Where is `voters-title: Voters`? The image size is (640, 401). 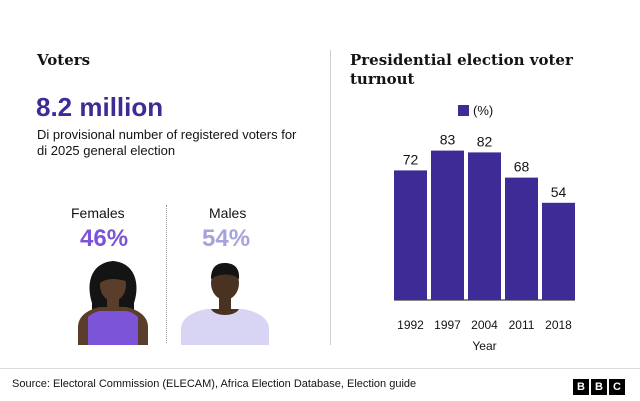 voters-title: Voters is located at coordinates (64, 60).